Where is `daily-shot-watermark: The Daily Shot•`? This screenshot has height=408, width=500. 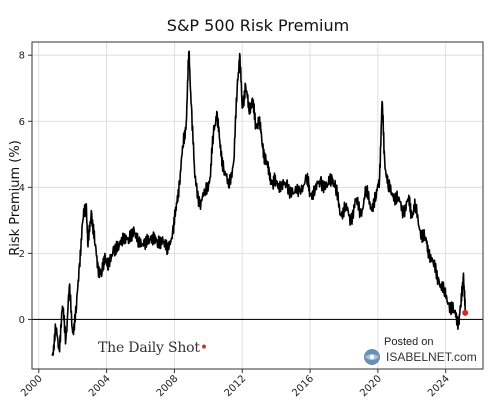 daily-shot-watermark: The Daily Shot• is located at coordinates (153, 348).